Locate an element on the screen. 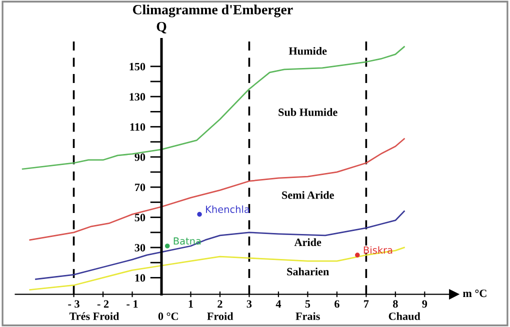  x-tick-label: 8 is located at coordinates (395, 304).